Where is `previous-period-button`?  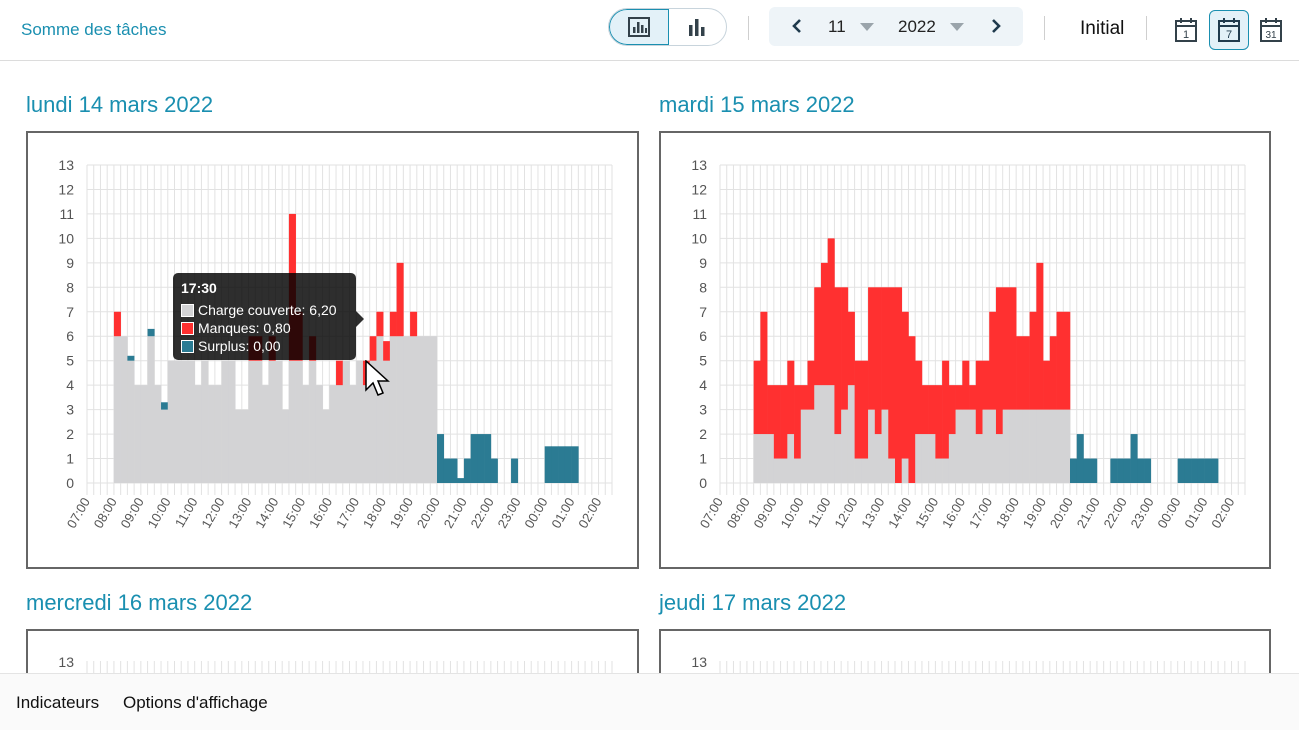 previous-period-button is located at coordinates (797, 26).